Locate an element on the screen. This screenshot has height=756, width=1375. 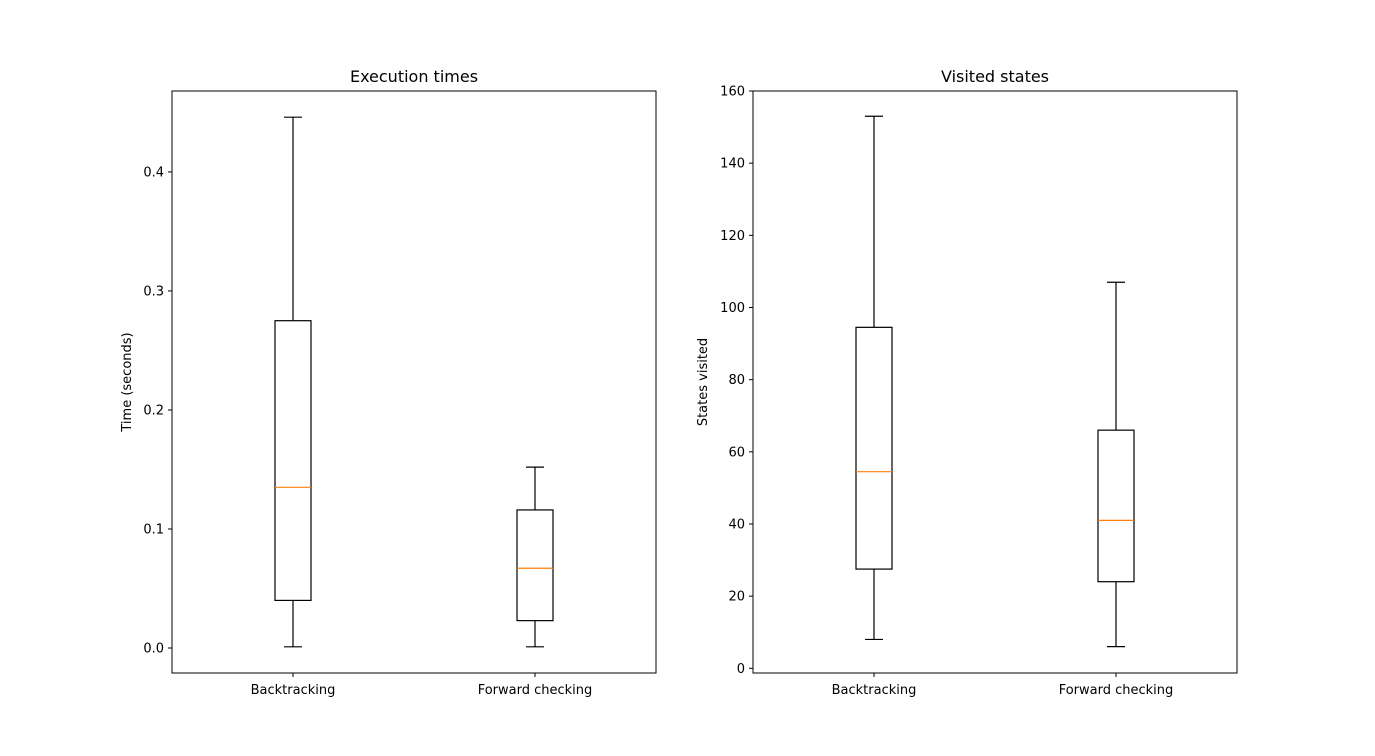
execution-times-y-tick-label: 0.1 is located at coordinates (153, 529).